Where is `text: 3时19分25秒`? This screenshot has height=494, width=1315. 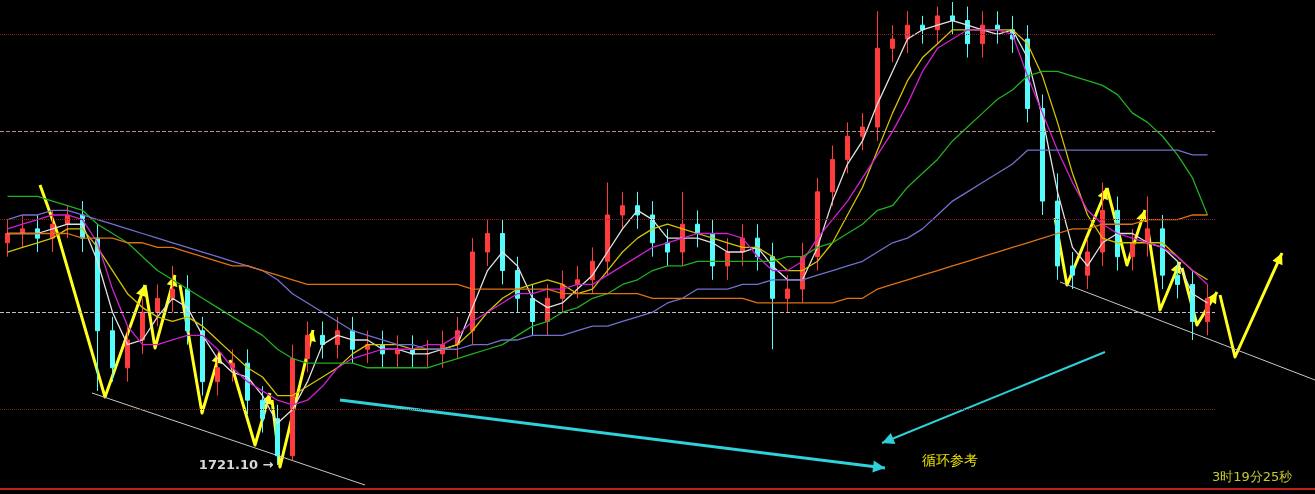 text: 3时19分25秒 is located at coordinates (1252, 477).